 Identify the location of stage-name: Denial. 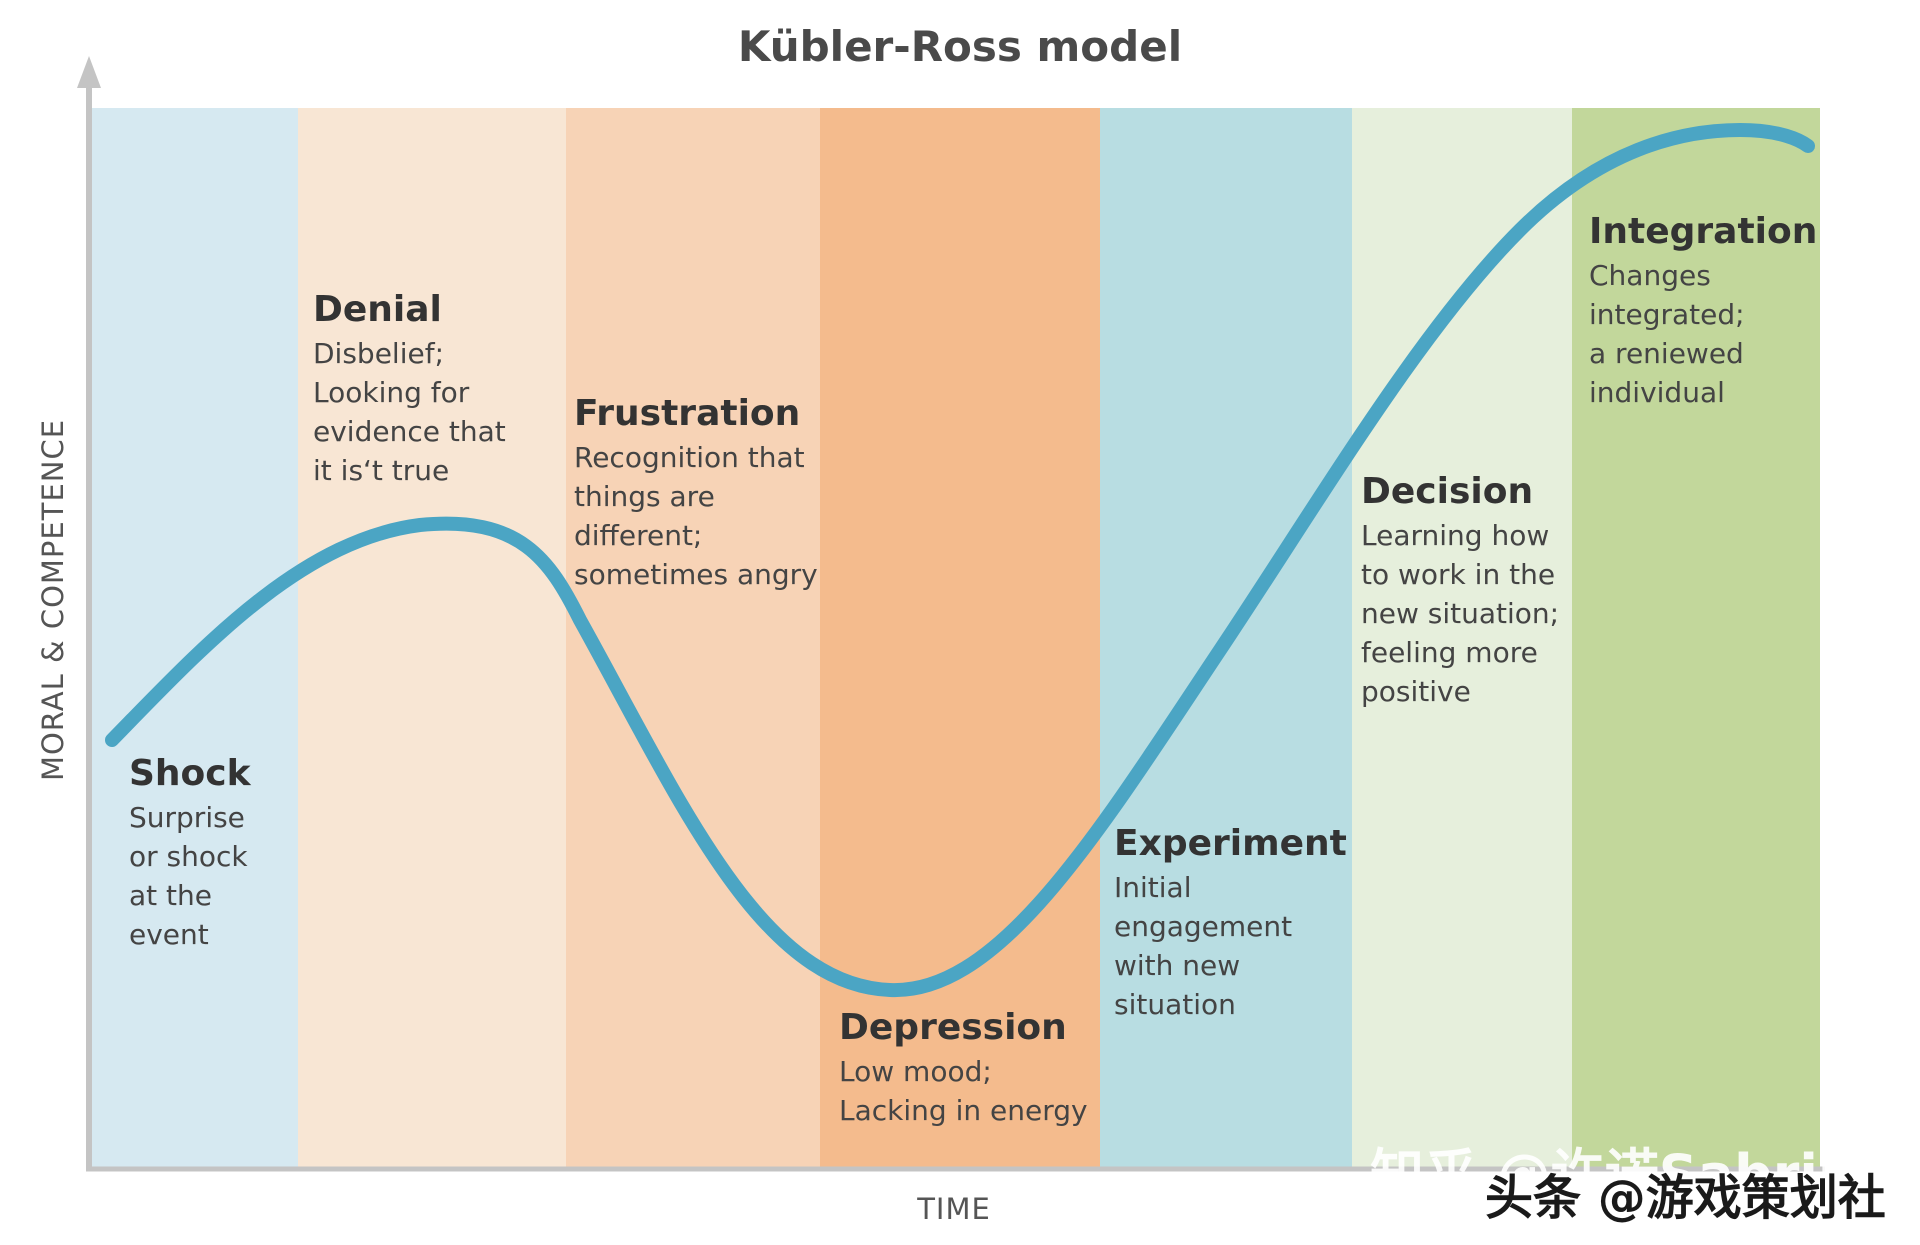
(377, 309).